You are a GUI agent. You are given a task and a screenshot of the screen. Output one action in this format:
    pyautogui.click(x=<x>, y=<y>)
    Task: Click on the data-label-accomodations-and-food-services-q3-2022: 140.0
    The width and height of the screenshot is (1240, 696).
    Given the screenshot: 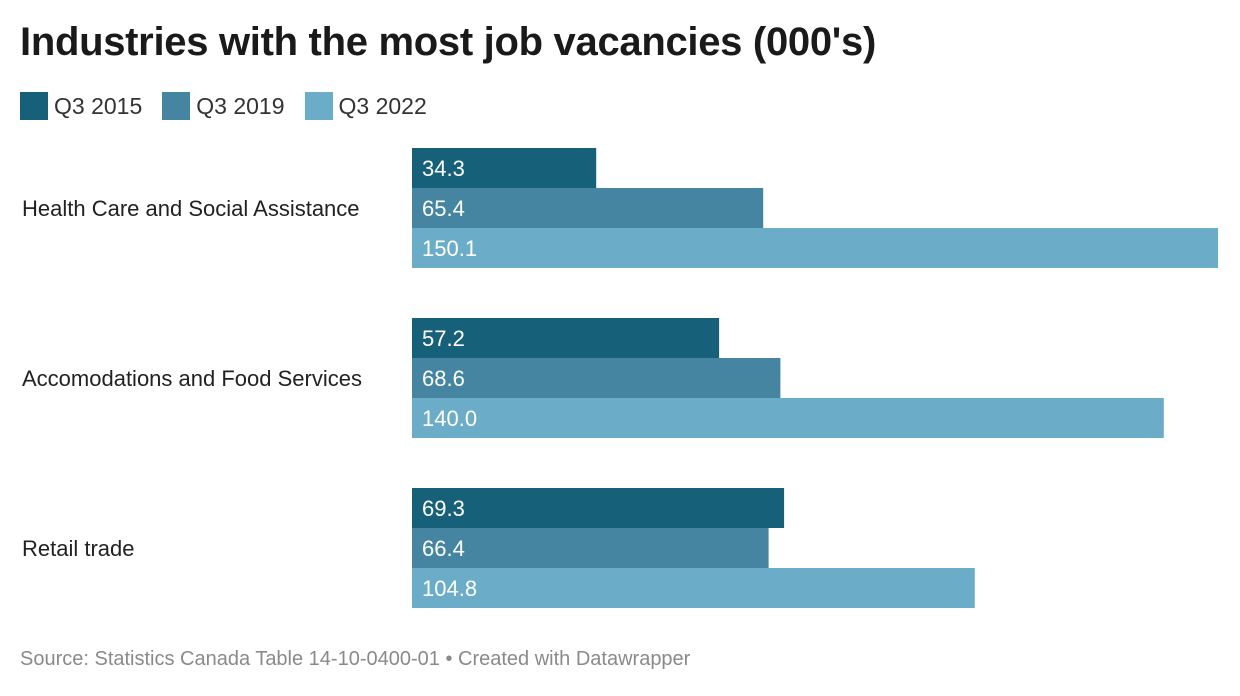 What is the action you would take?
    pyautogui.click(x=449, y=418)
    